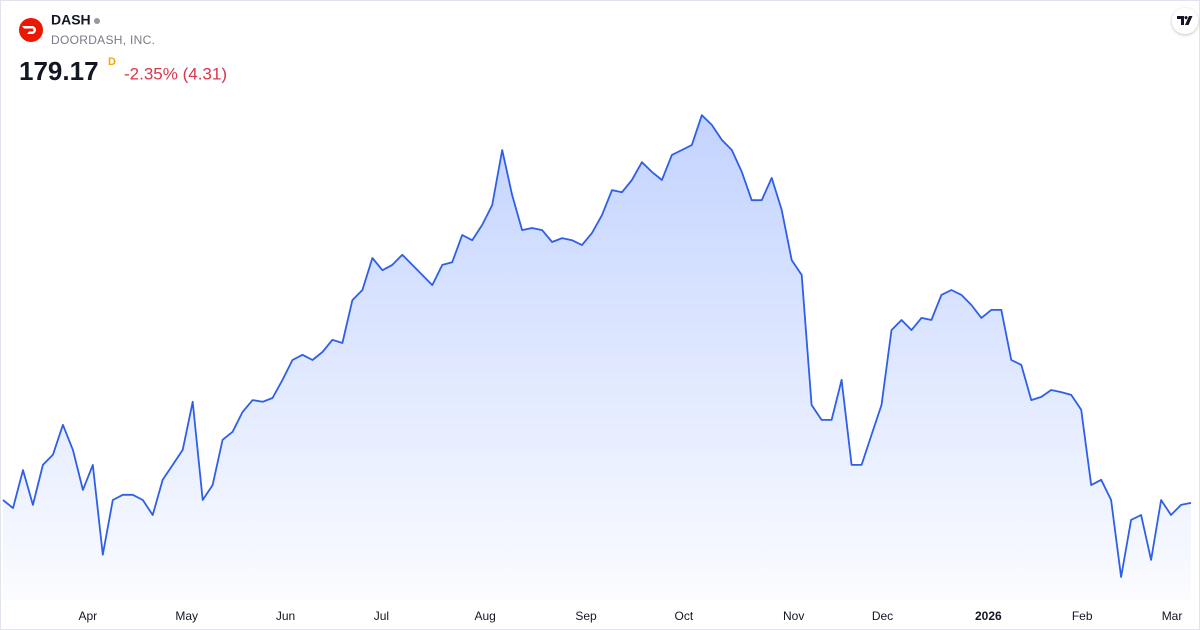  I want to click on x-tick-label: Jul, so click(381, 616).